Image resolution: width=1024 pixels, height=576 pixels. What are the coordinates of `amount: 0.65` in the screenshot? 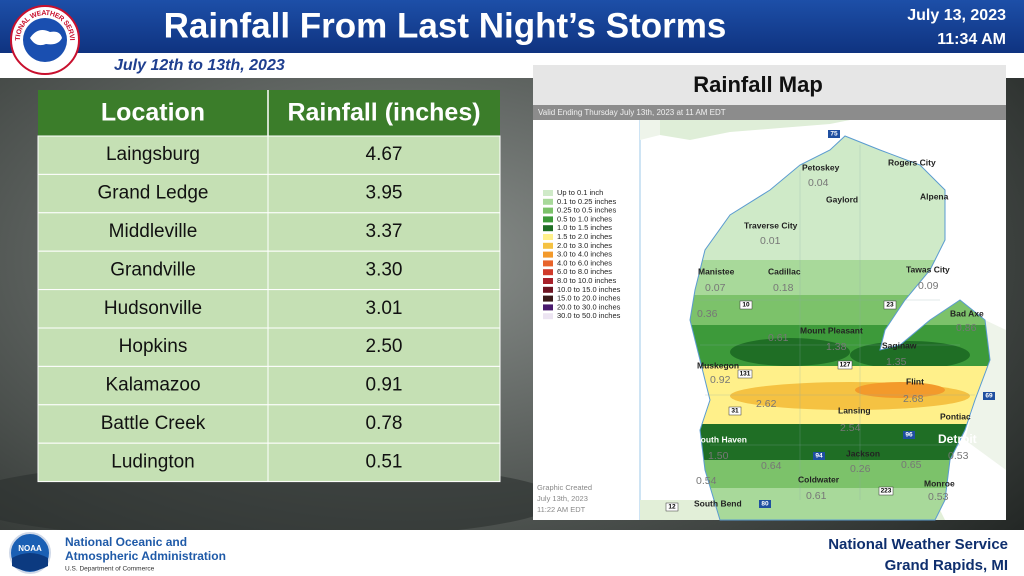 It's located at (911, 465).